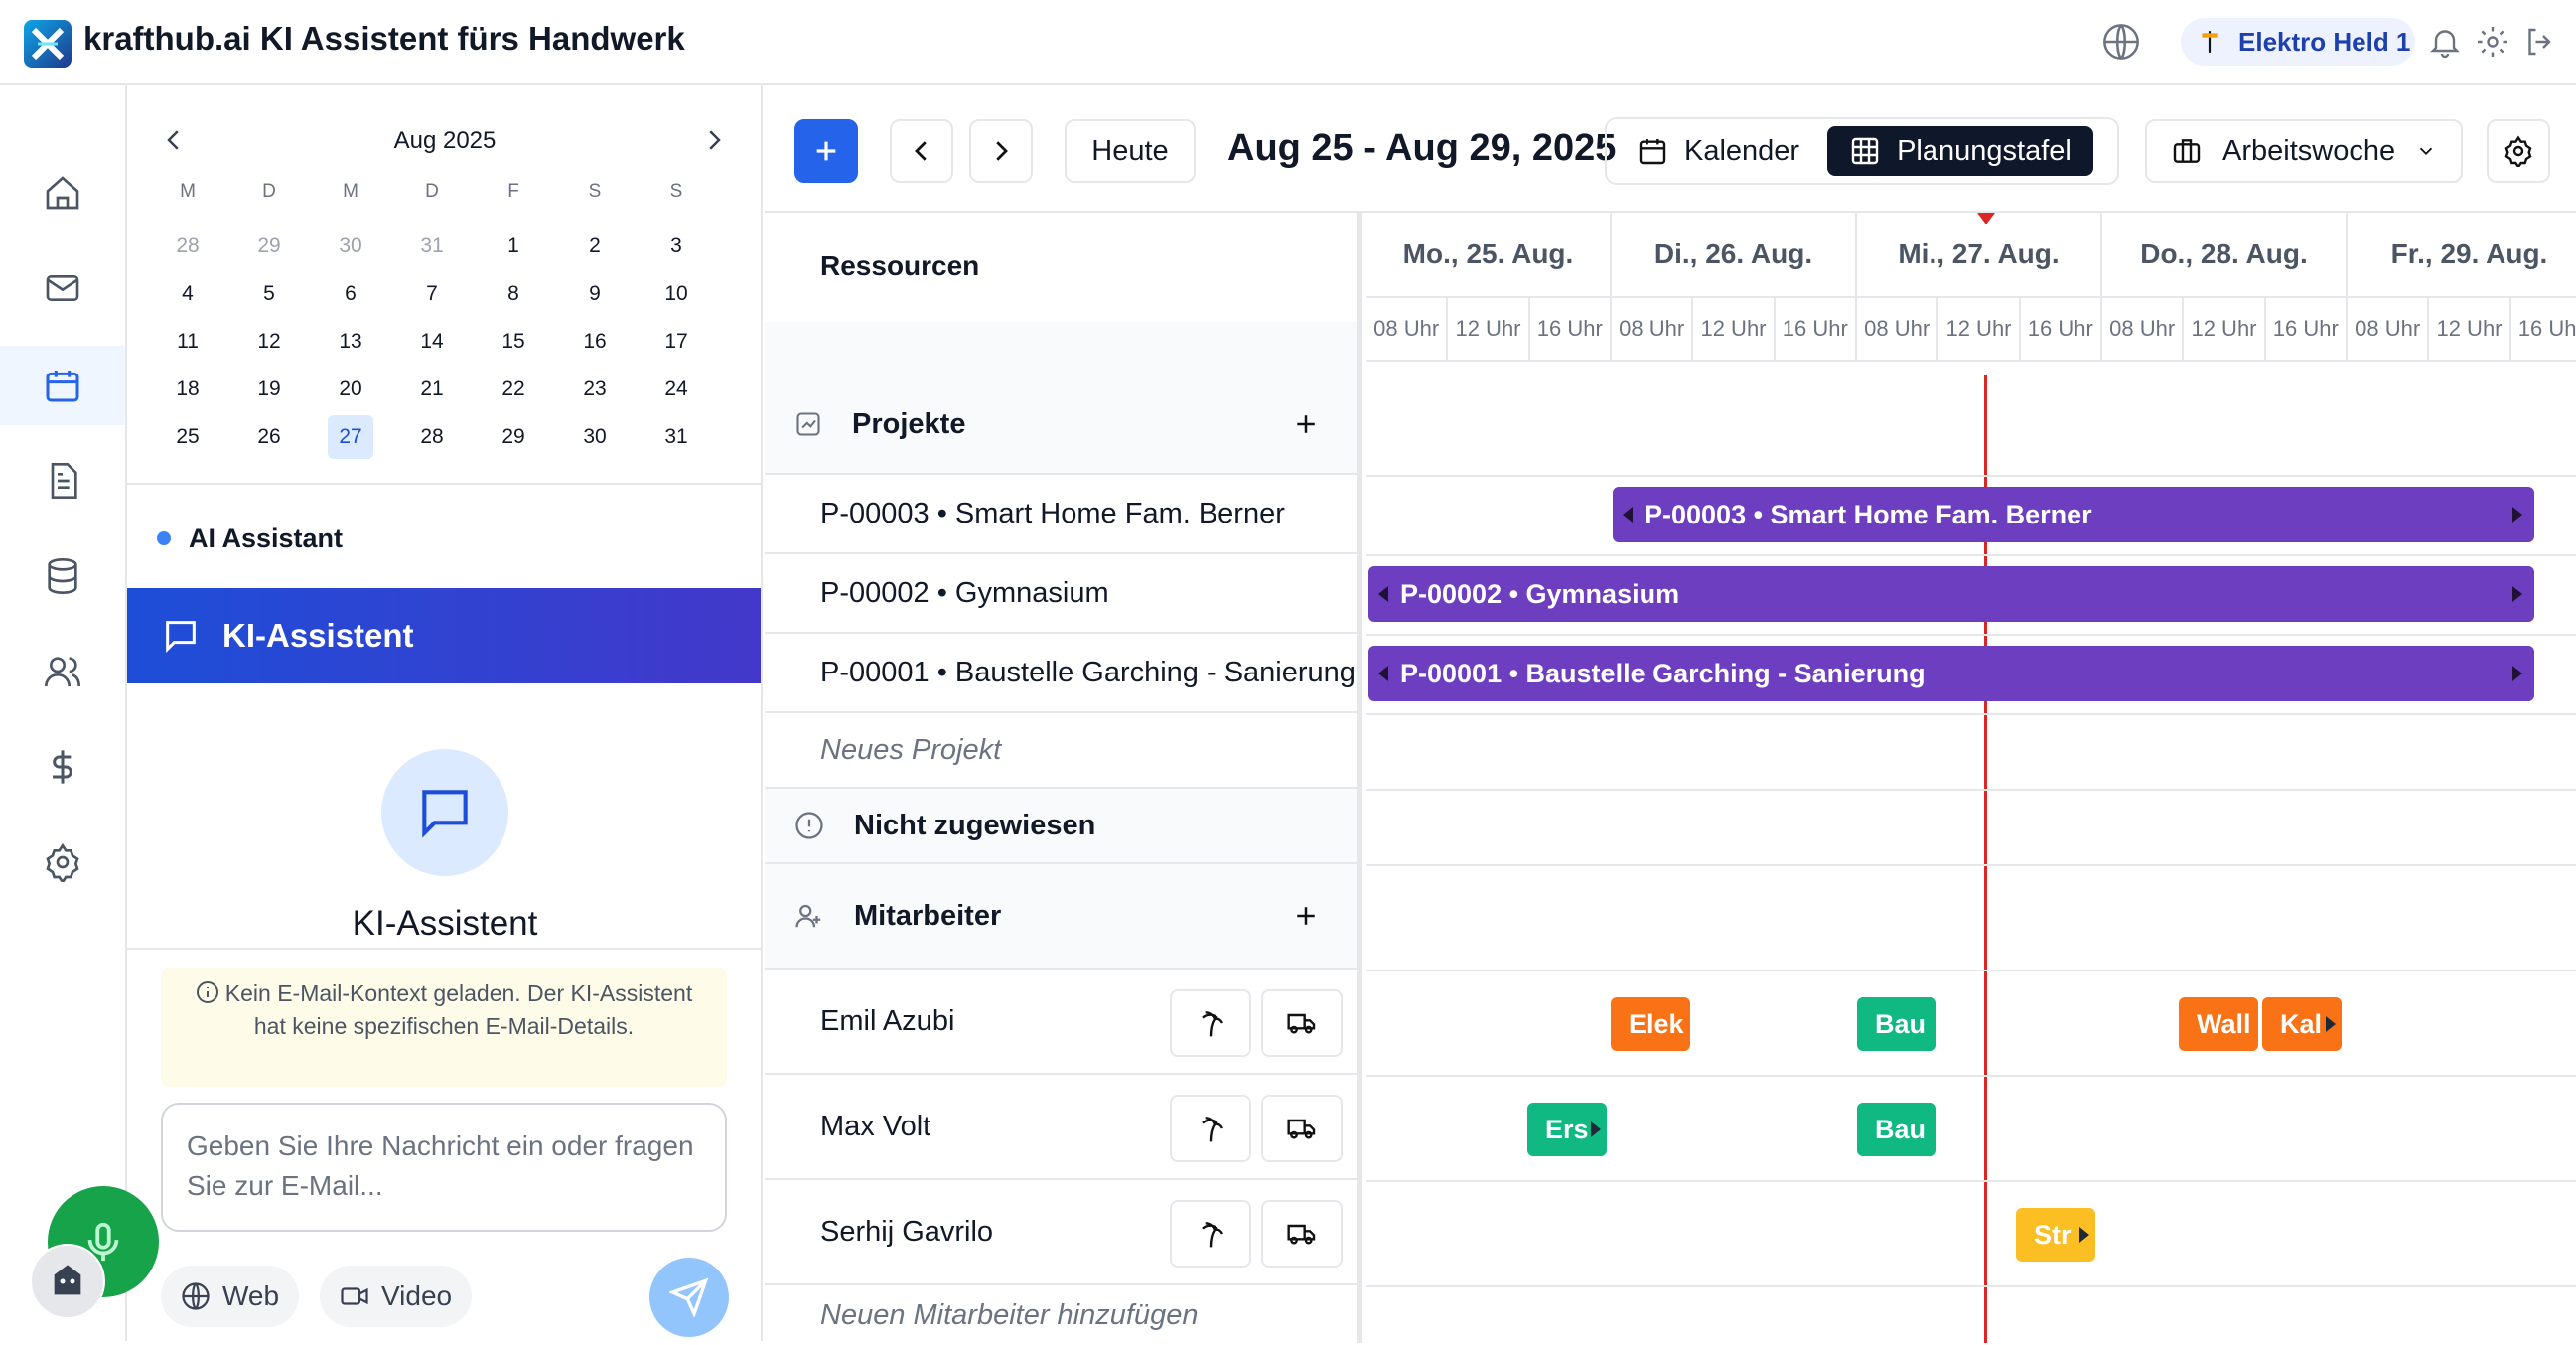  Describe the element at coordinates (351, 388) in the screenshot. I see `calendar-day: 20` at that location.